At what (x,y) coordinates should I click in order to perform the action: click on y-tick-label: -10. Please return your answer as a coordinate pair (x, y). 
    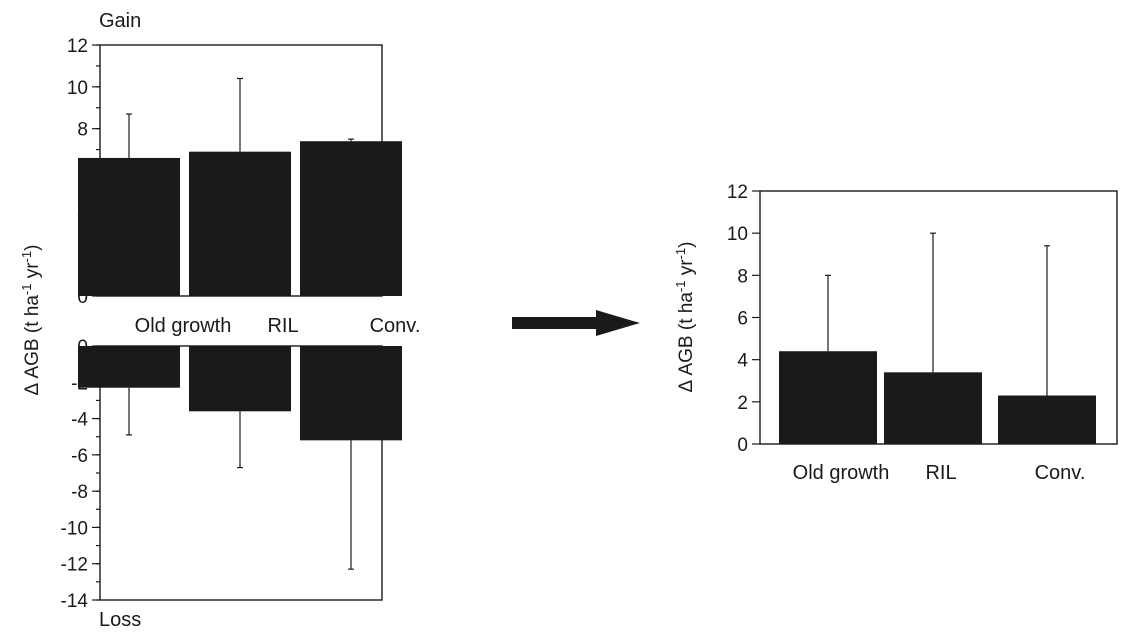
    Looking at the image, I should click on (74, 528).